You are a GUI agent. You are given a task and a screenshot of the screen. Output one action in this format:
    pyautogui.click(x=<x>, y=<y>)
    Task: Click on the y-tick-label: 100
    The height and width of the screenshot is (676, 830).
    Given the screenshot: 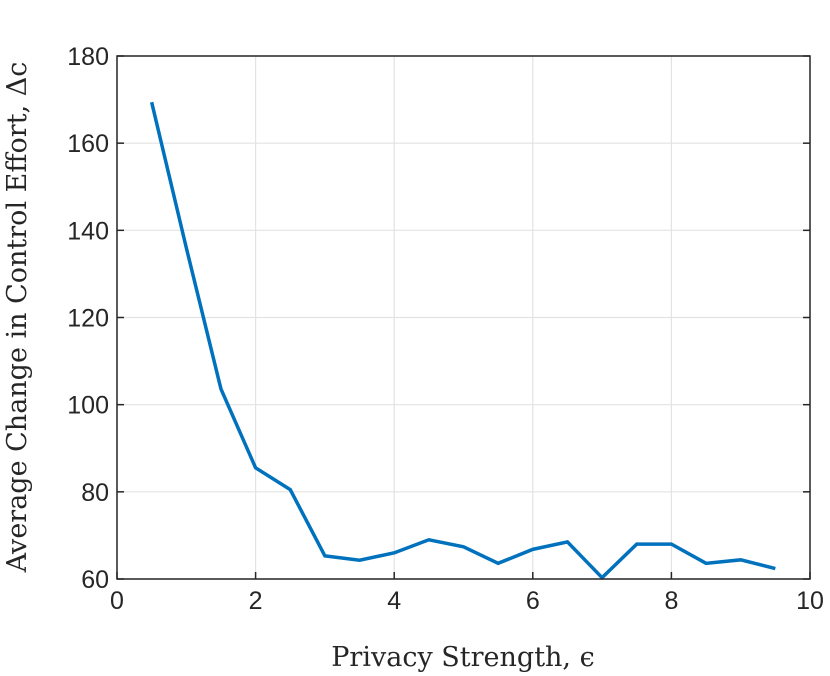 What is the action you would take?
    pyautogui.click(x=88, y=406)
    